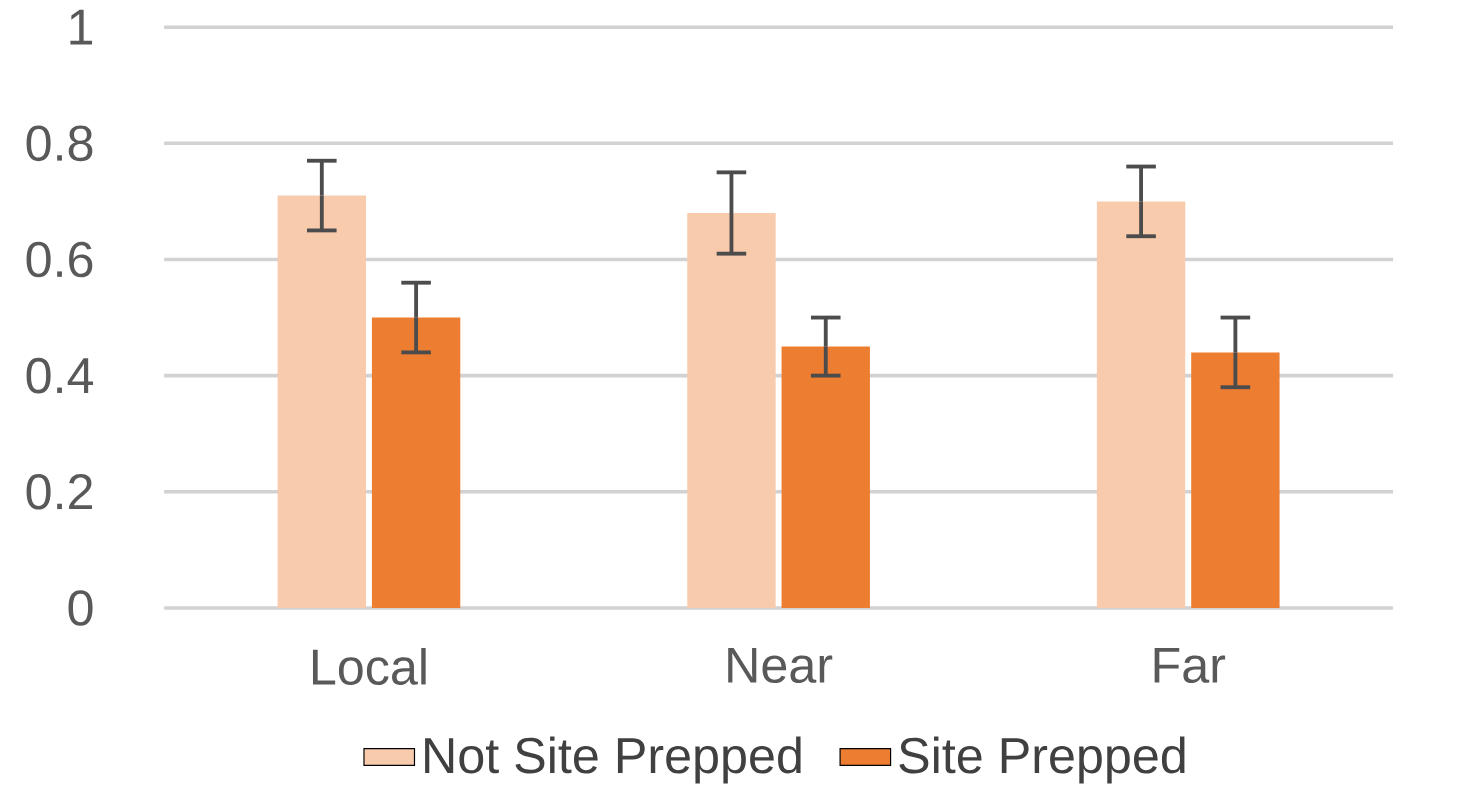  What do you see at coordinates (613, 760) in the screenshot?
I see `legend-label: Not Site Prepped` at bounding box center [613, 760].